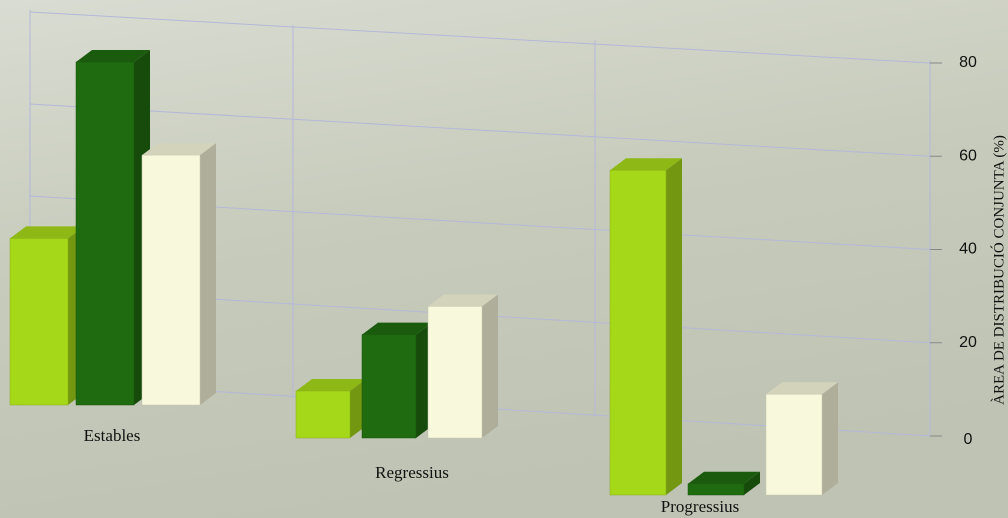  I want to click on y-axis-label: ÀREA DE DISTRIBUCIÓ CONJUNTA (%), so click(998, 270).